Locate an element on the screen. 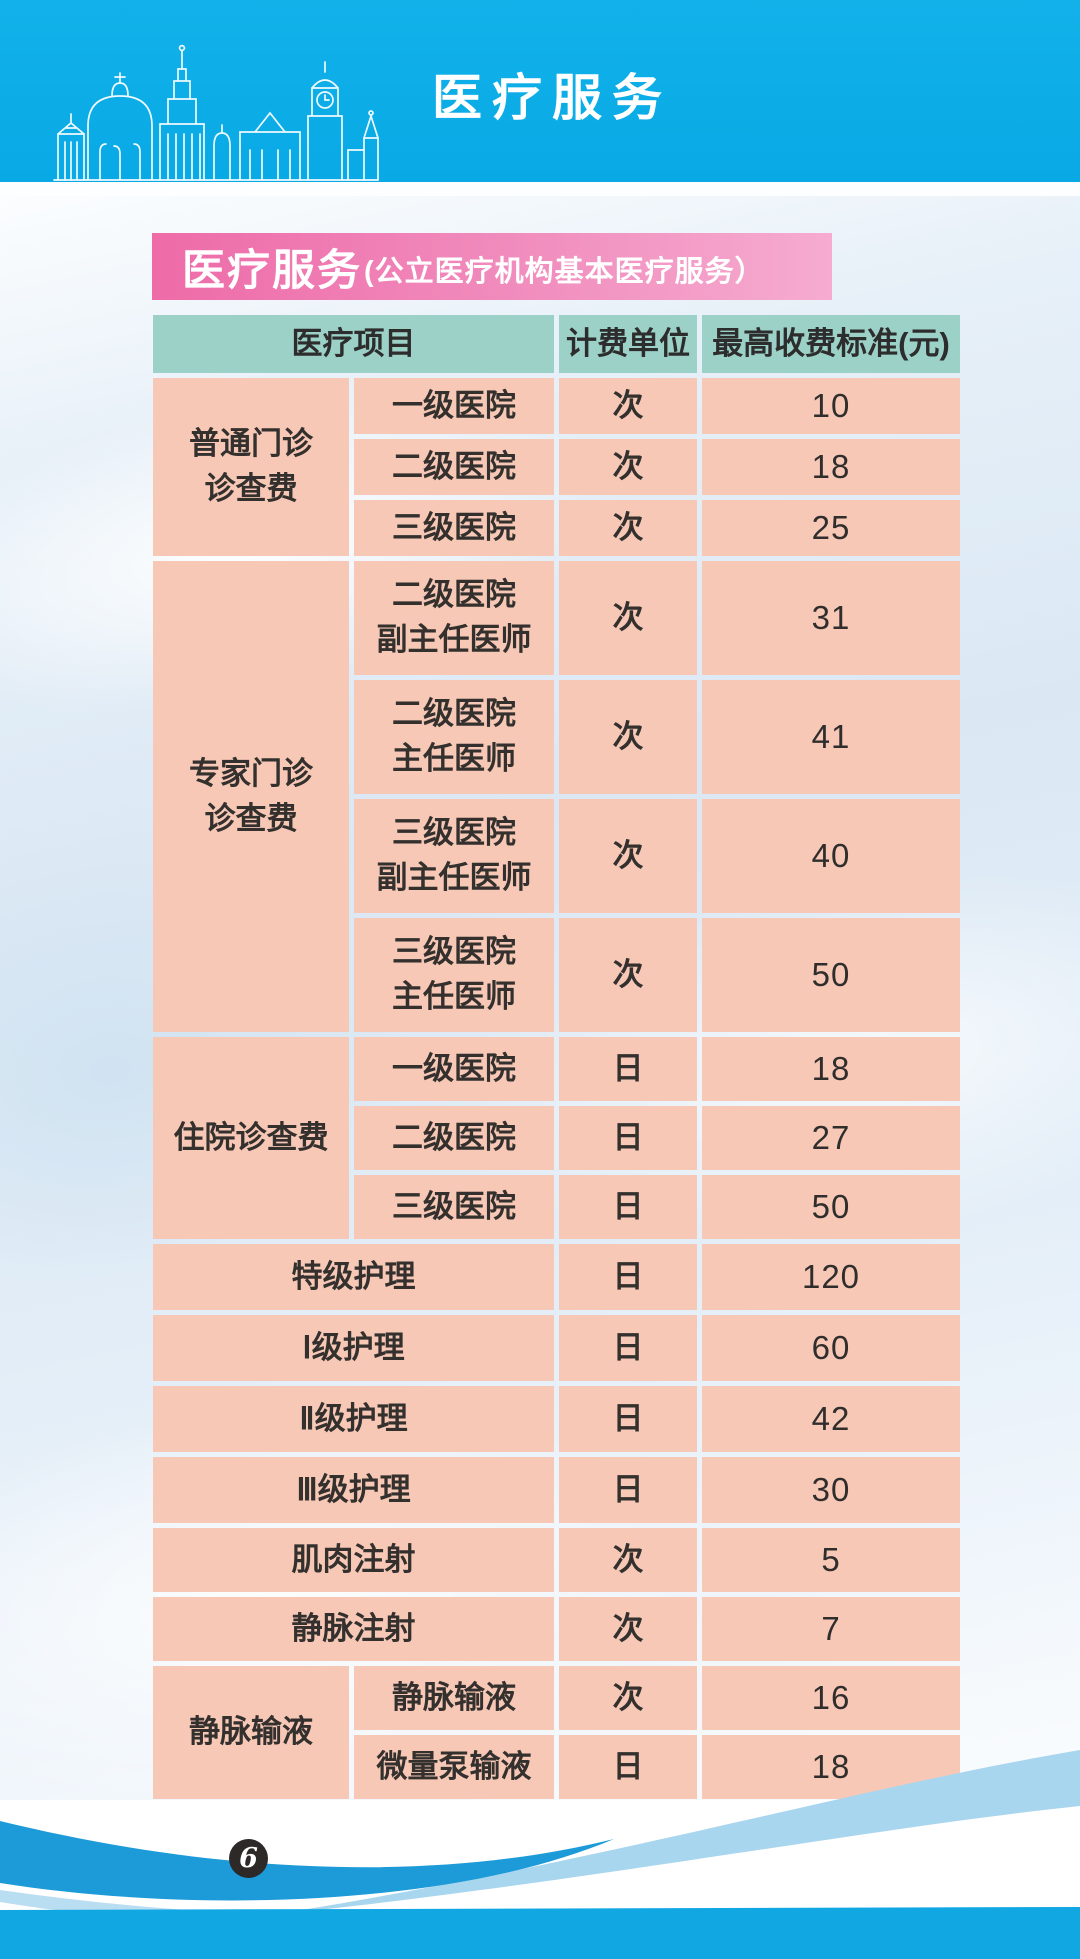  row-level1-care-item: Ⅰ级护理 is located at coordinates (353, 1348).